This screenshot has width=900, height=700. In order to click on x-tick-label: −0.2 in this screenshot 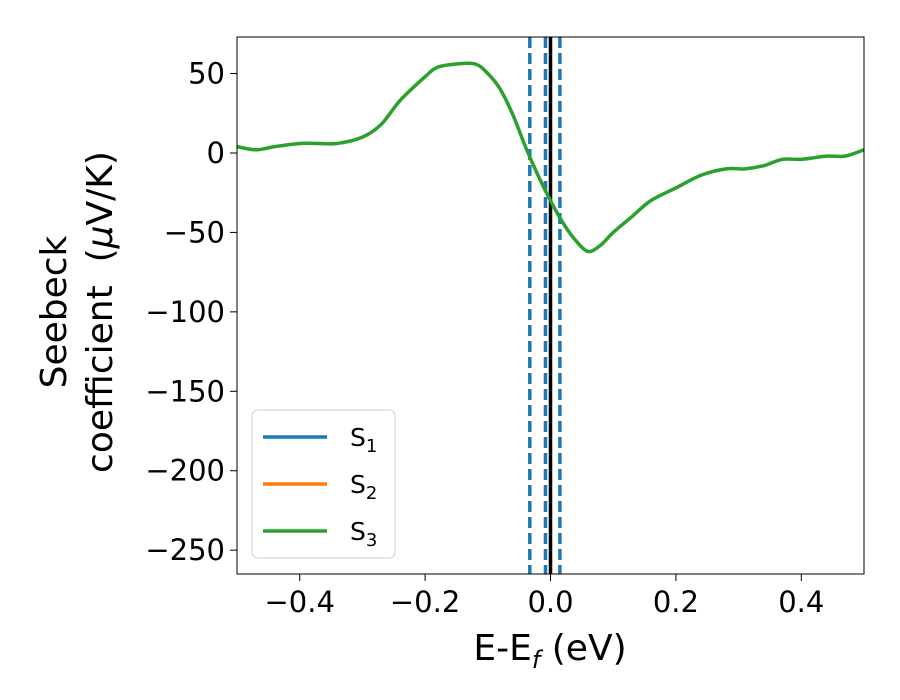, I will do `click(425, 602)`.